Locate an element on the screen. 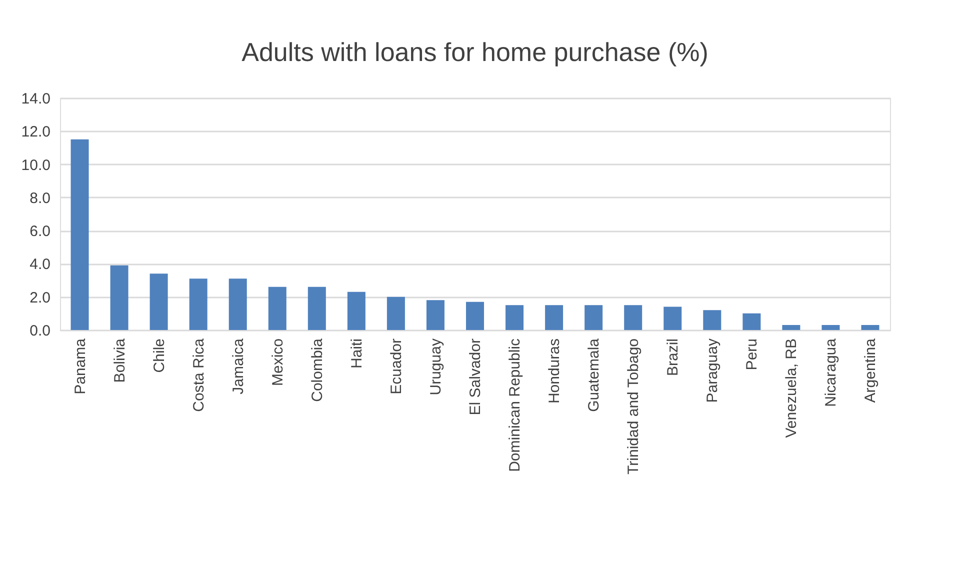 The width and height of the screenshot is (957, 579). x-tick-label: Paraguay is located at coordinates (713, 370).